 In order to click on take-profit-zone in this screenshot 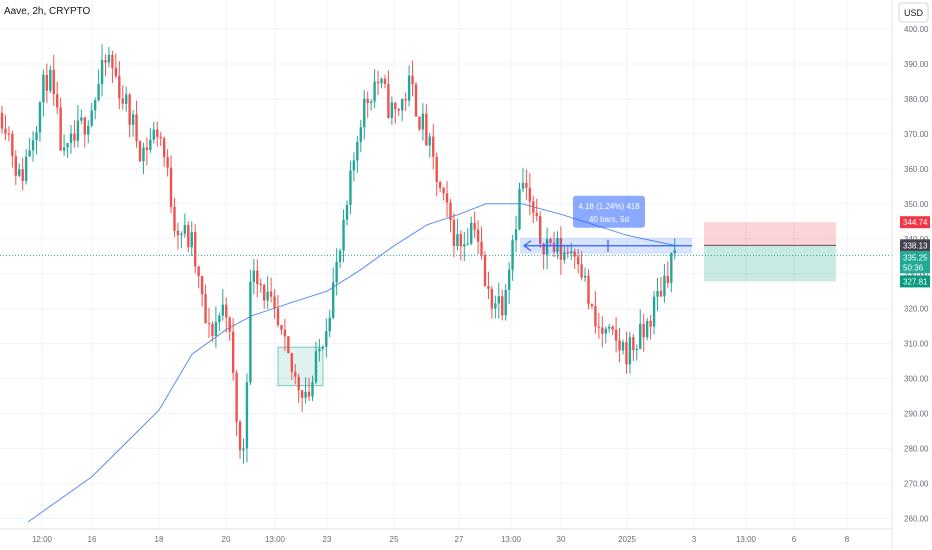, I will do `click(770, 263)`.